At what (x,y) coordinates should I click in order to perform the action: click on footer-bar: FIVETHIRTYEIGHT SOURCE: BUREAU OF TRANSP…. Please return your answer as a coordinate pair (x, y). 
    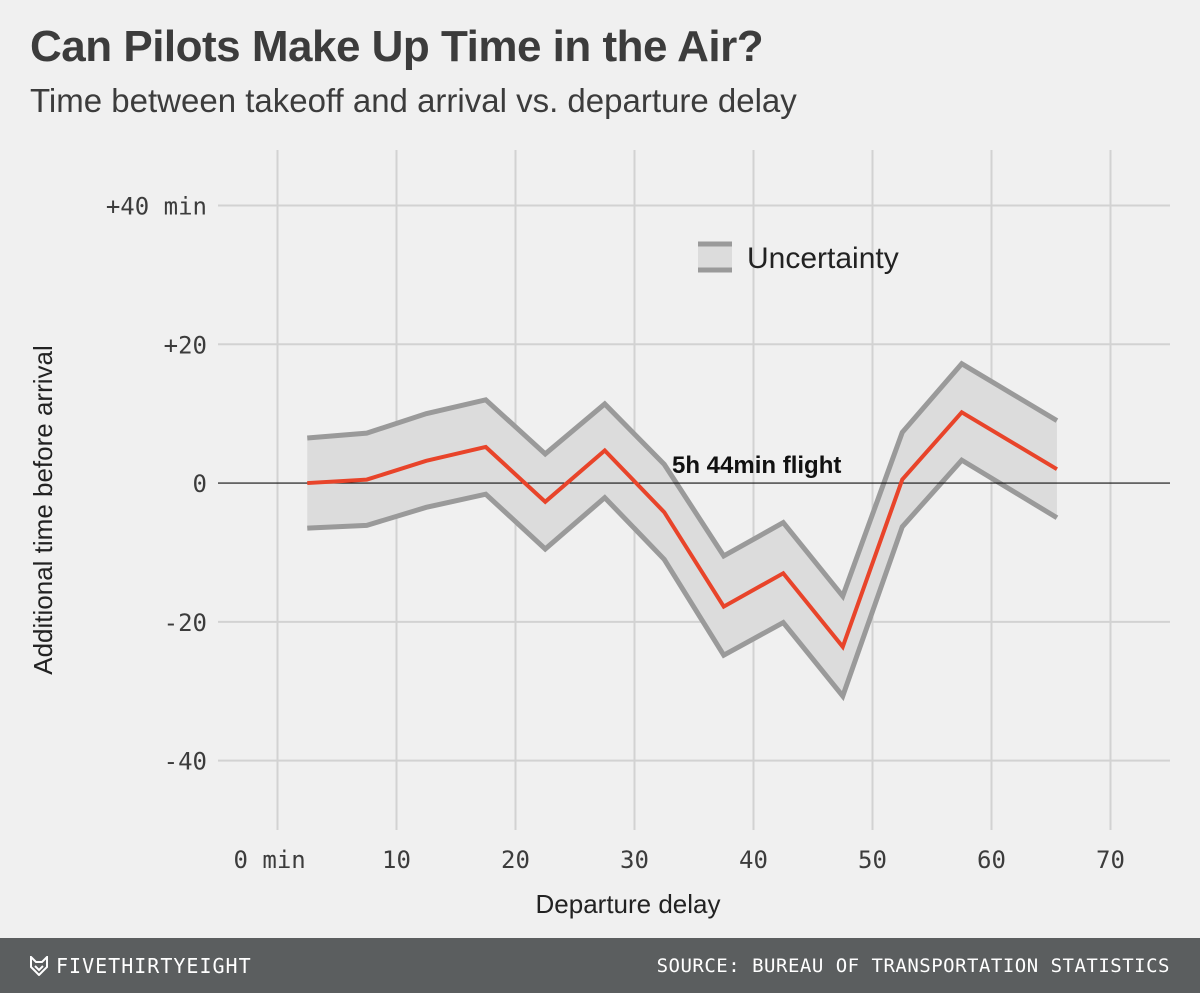
    Looking at the image, I should click on (600, 965).